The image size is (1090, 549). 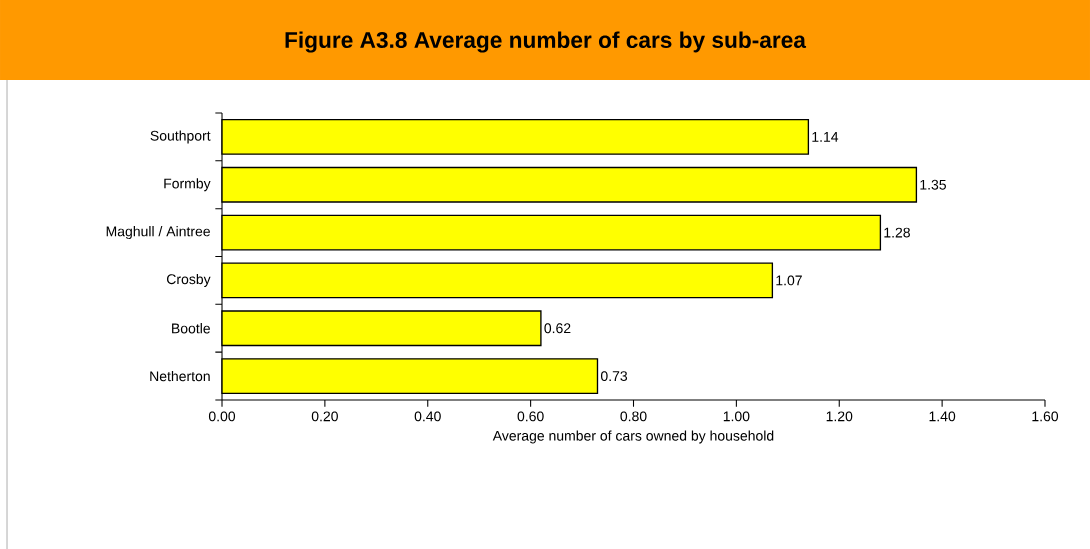 I want to click on chart-title: Figure A3.8 Average number of cars by sub-area, so click(x=546, y=42).